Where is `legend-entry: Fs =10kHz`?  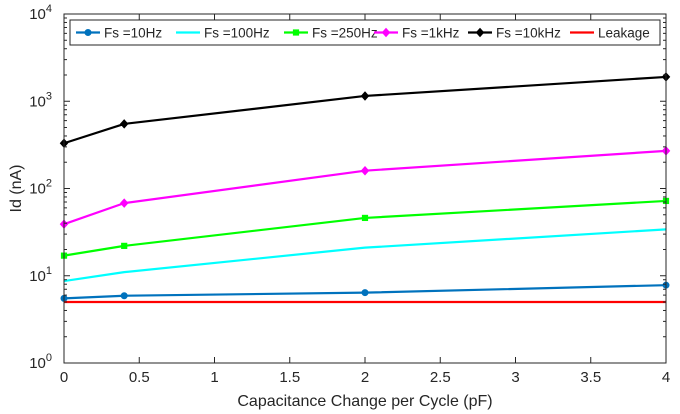 legend-entry: Fs =10kHz is located at coordinates (514, 33).